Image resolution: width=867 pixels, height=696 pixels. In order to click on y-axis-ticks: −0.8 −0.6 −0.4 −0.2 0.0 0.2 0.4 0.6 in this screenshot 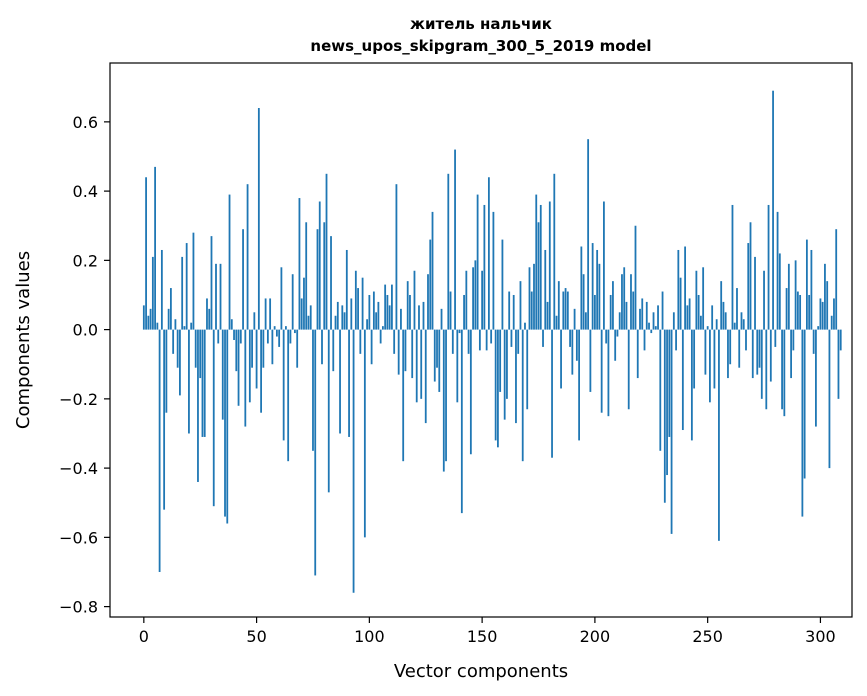, I will do `click(84, 365)`.